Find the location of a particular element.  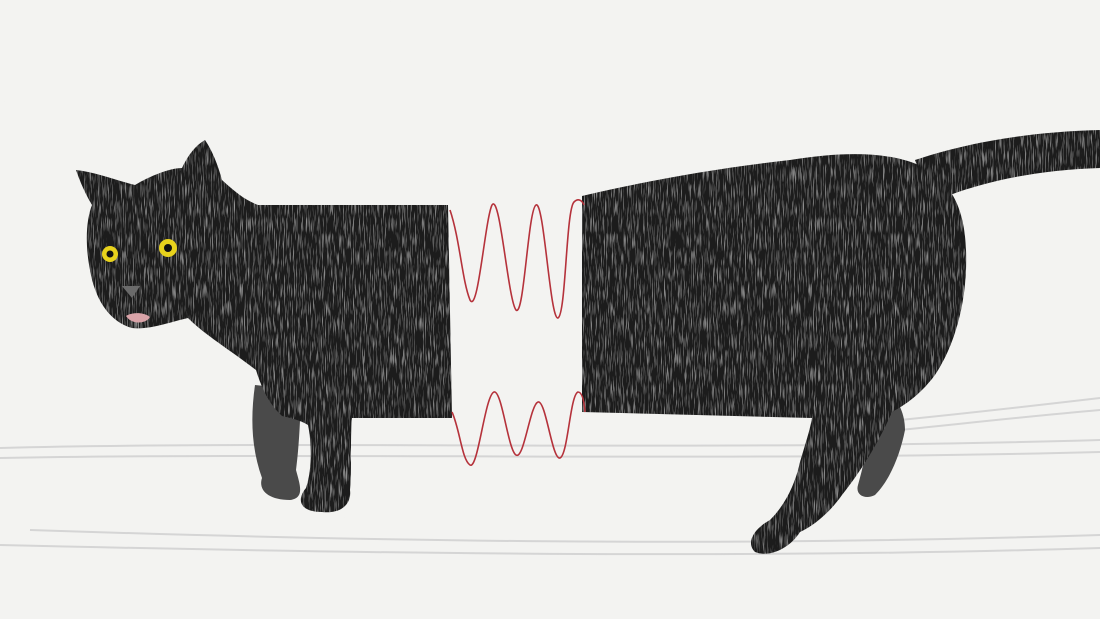

cat-left-pupil is located at coordinates (110, 254).